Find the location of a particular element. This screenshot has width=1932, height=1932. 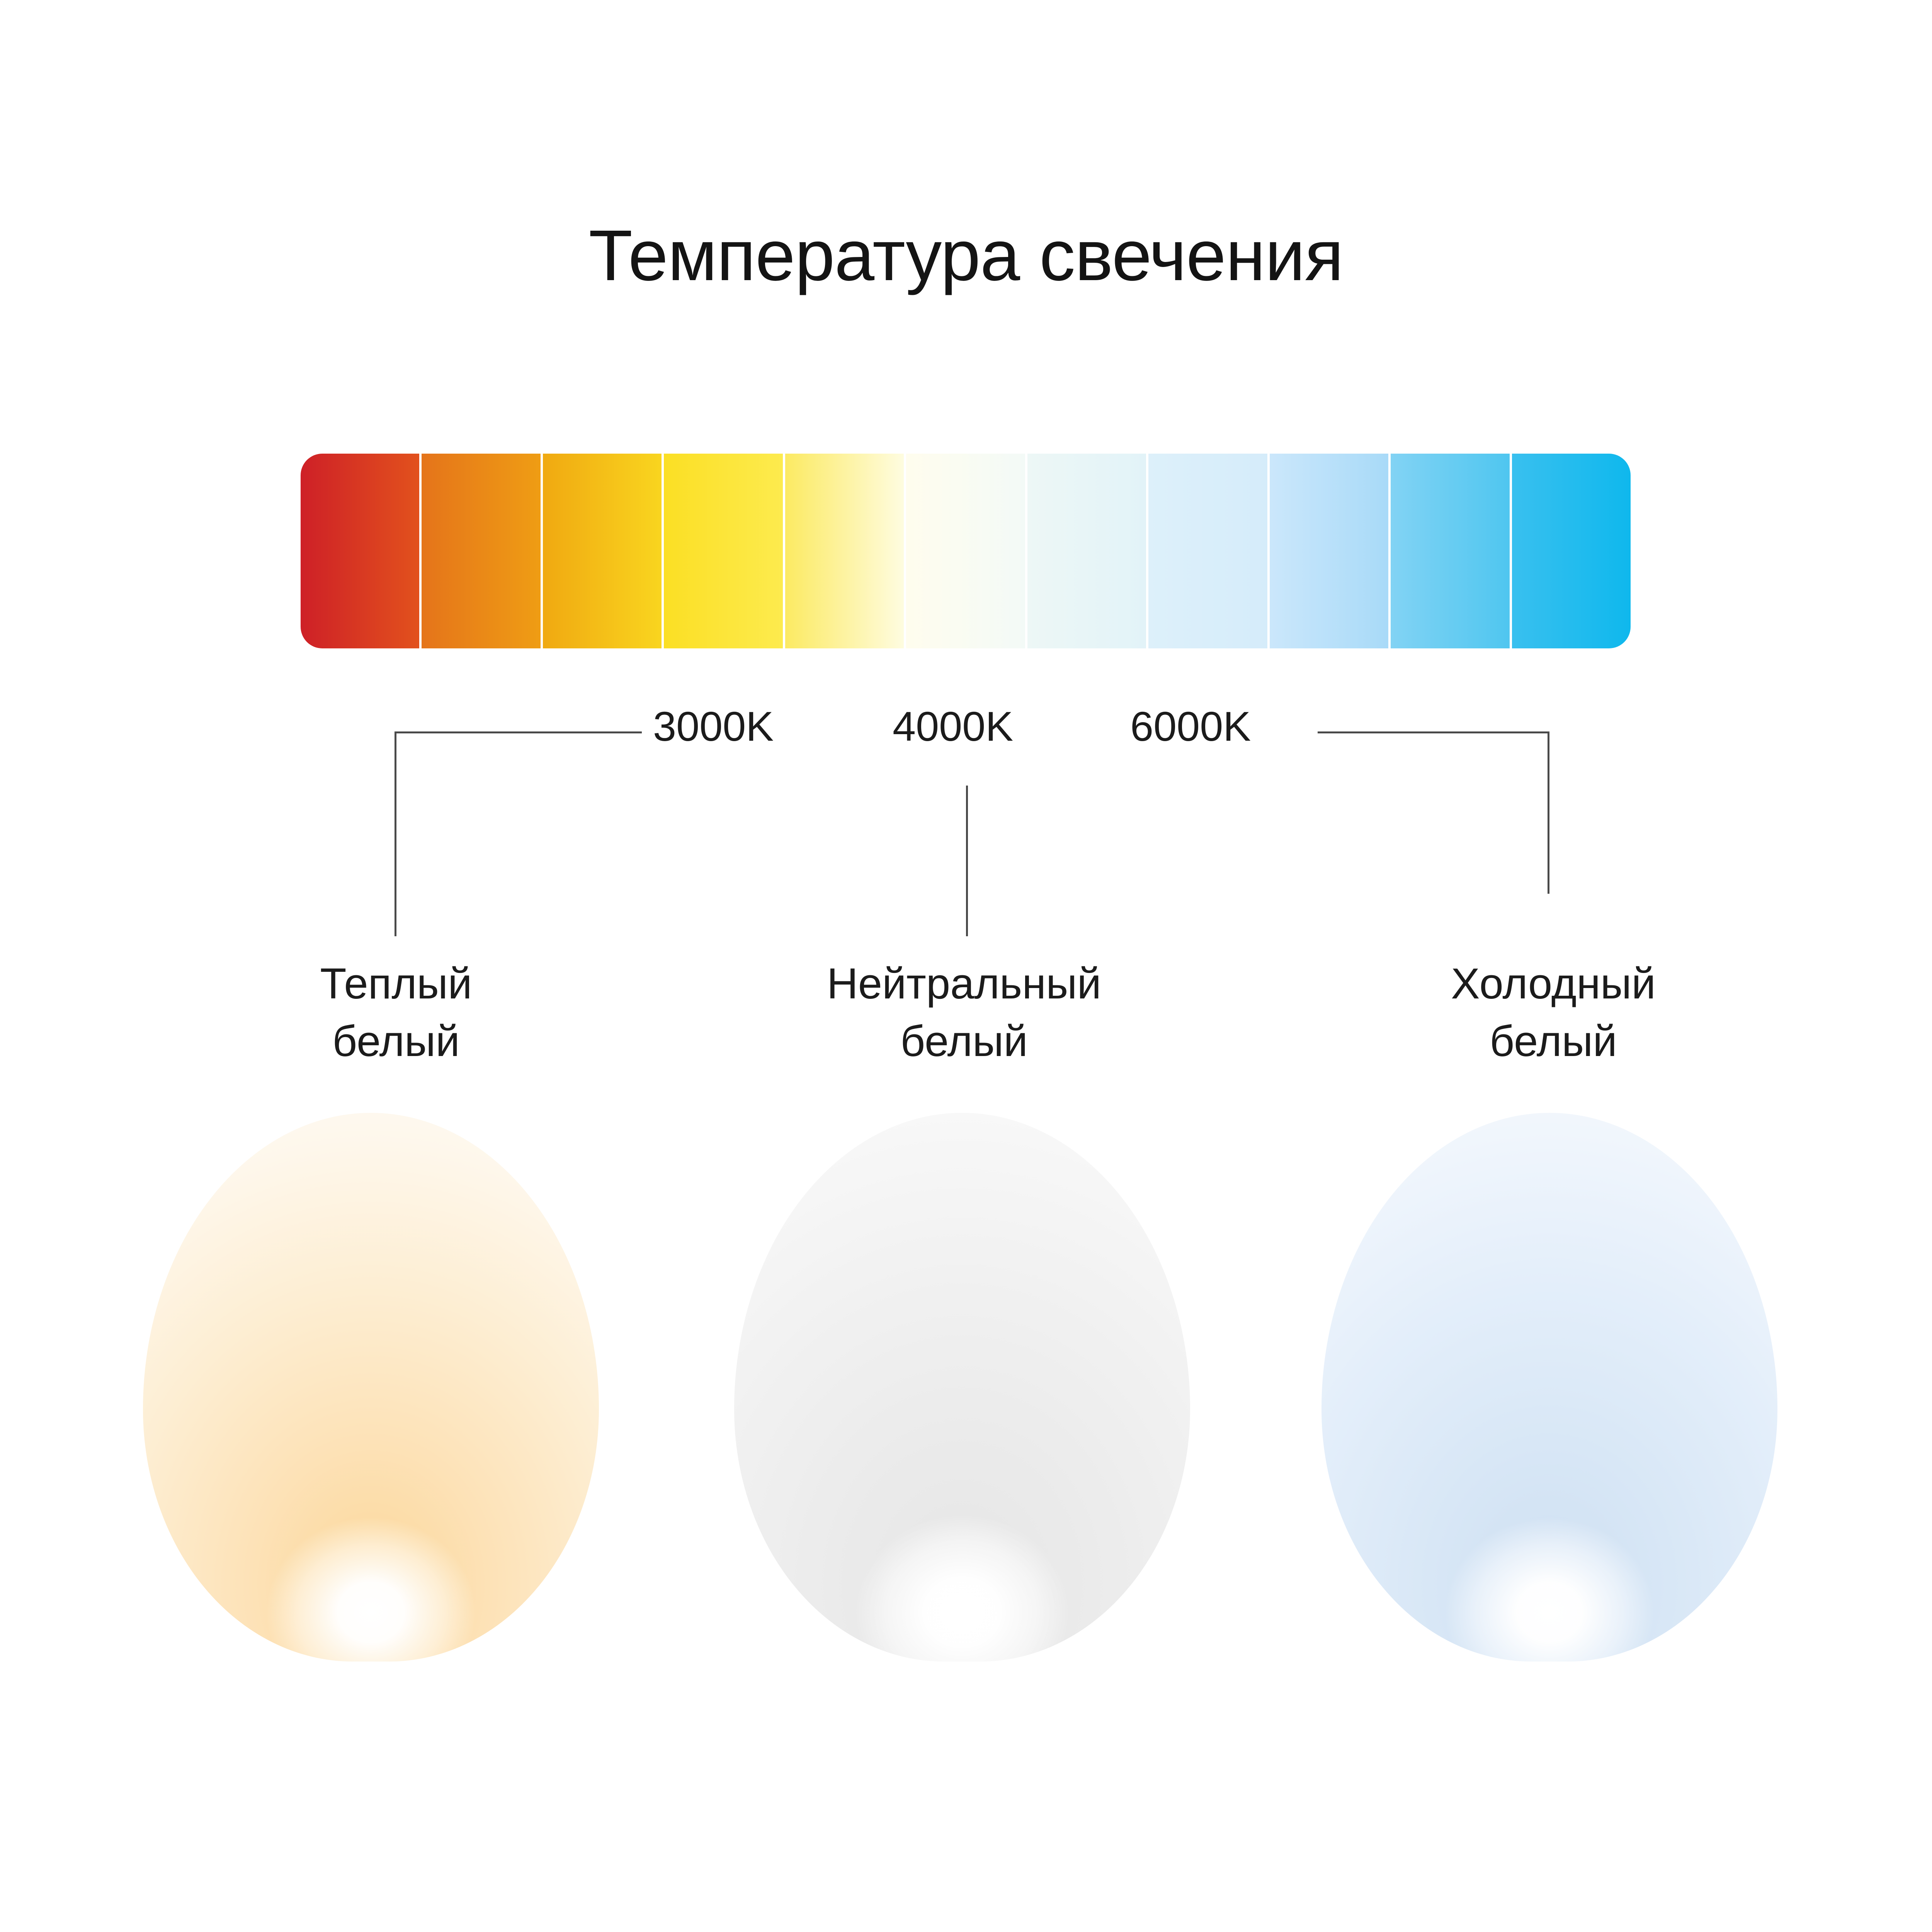

bulb-glow-warm-white is located at coordinates (371, 1388).